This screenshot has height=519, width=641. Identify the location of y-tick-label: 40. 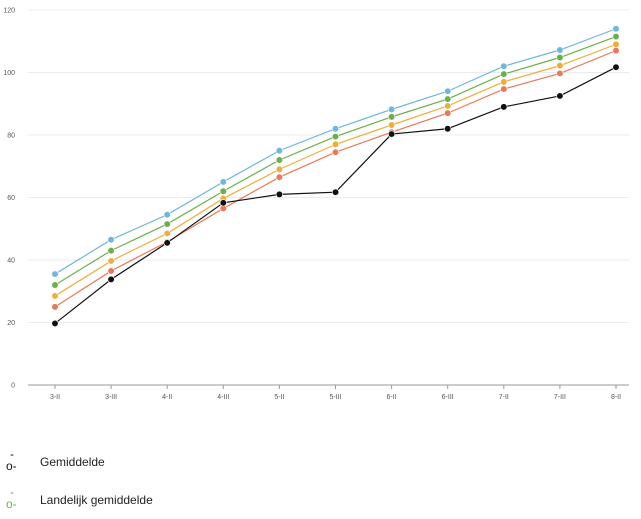
(11, 261).